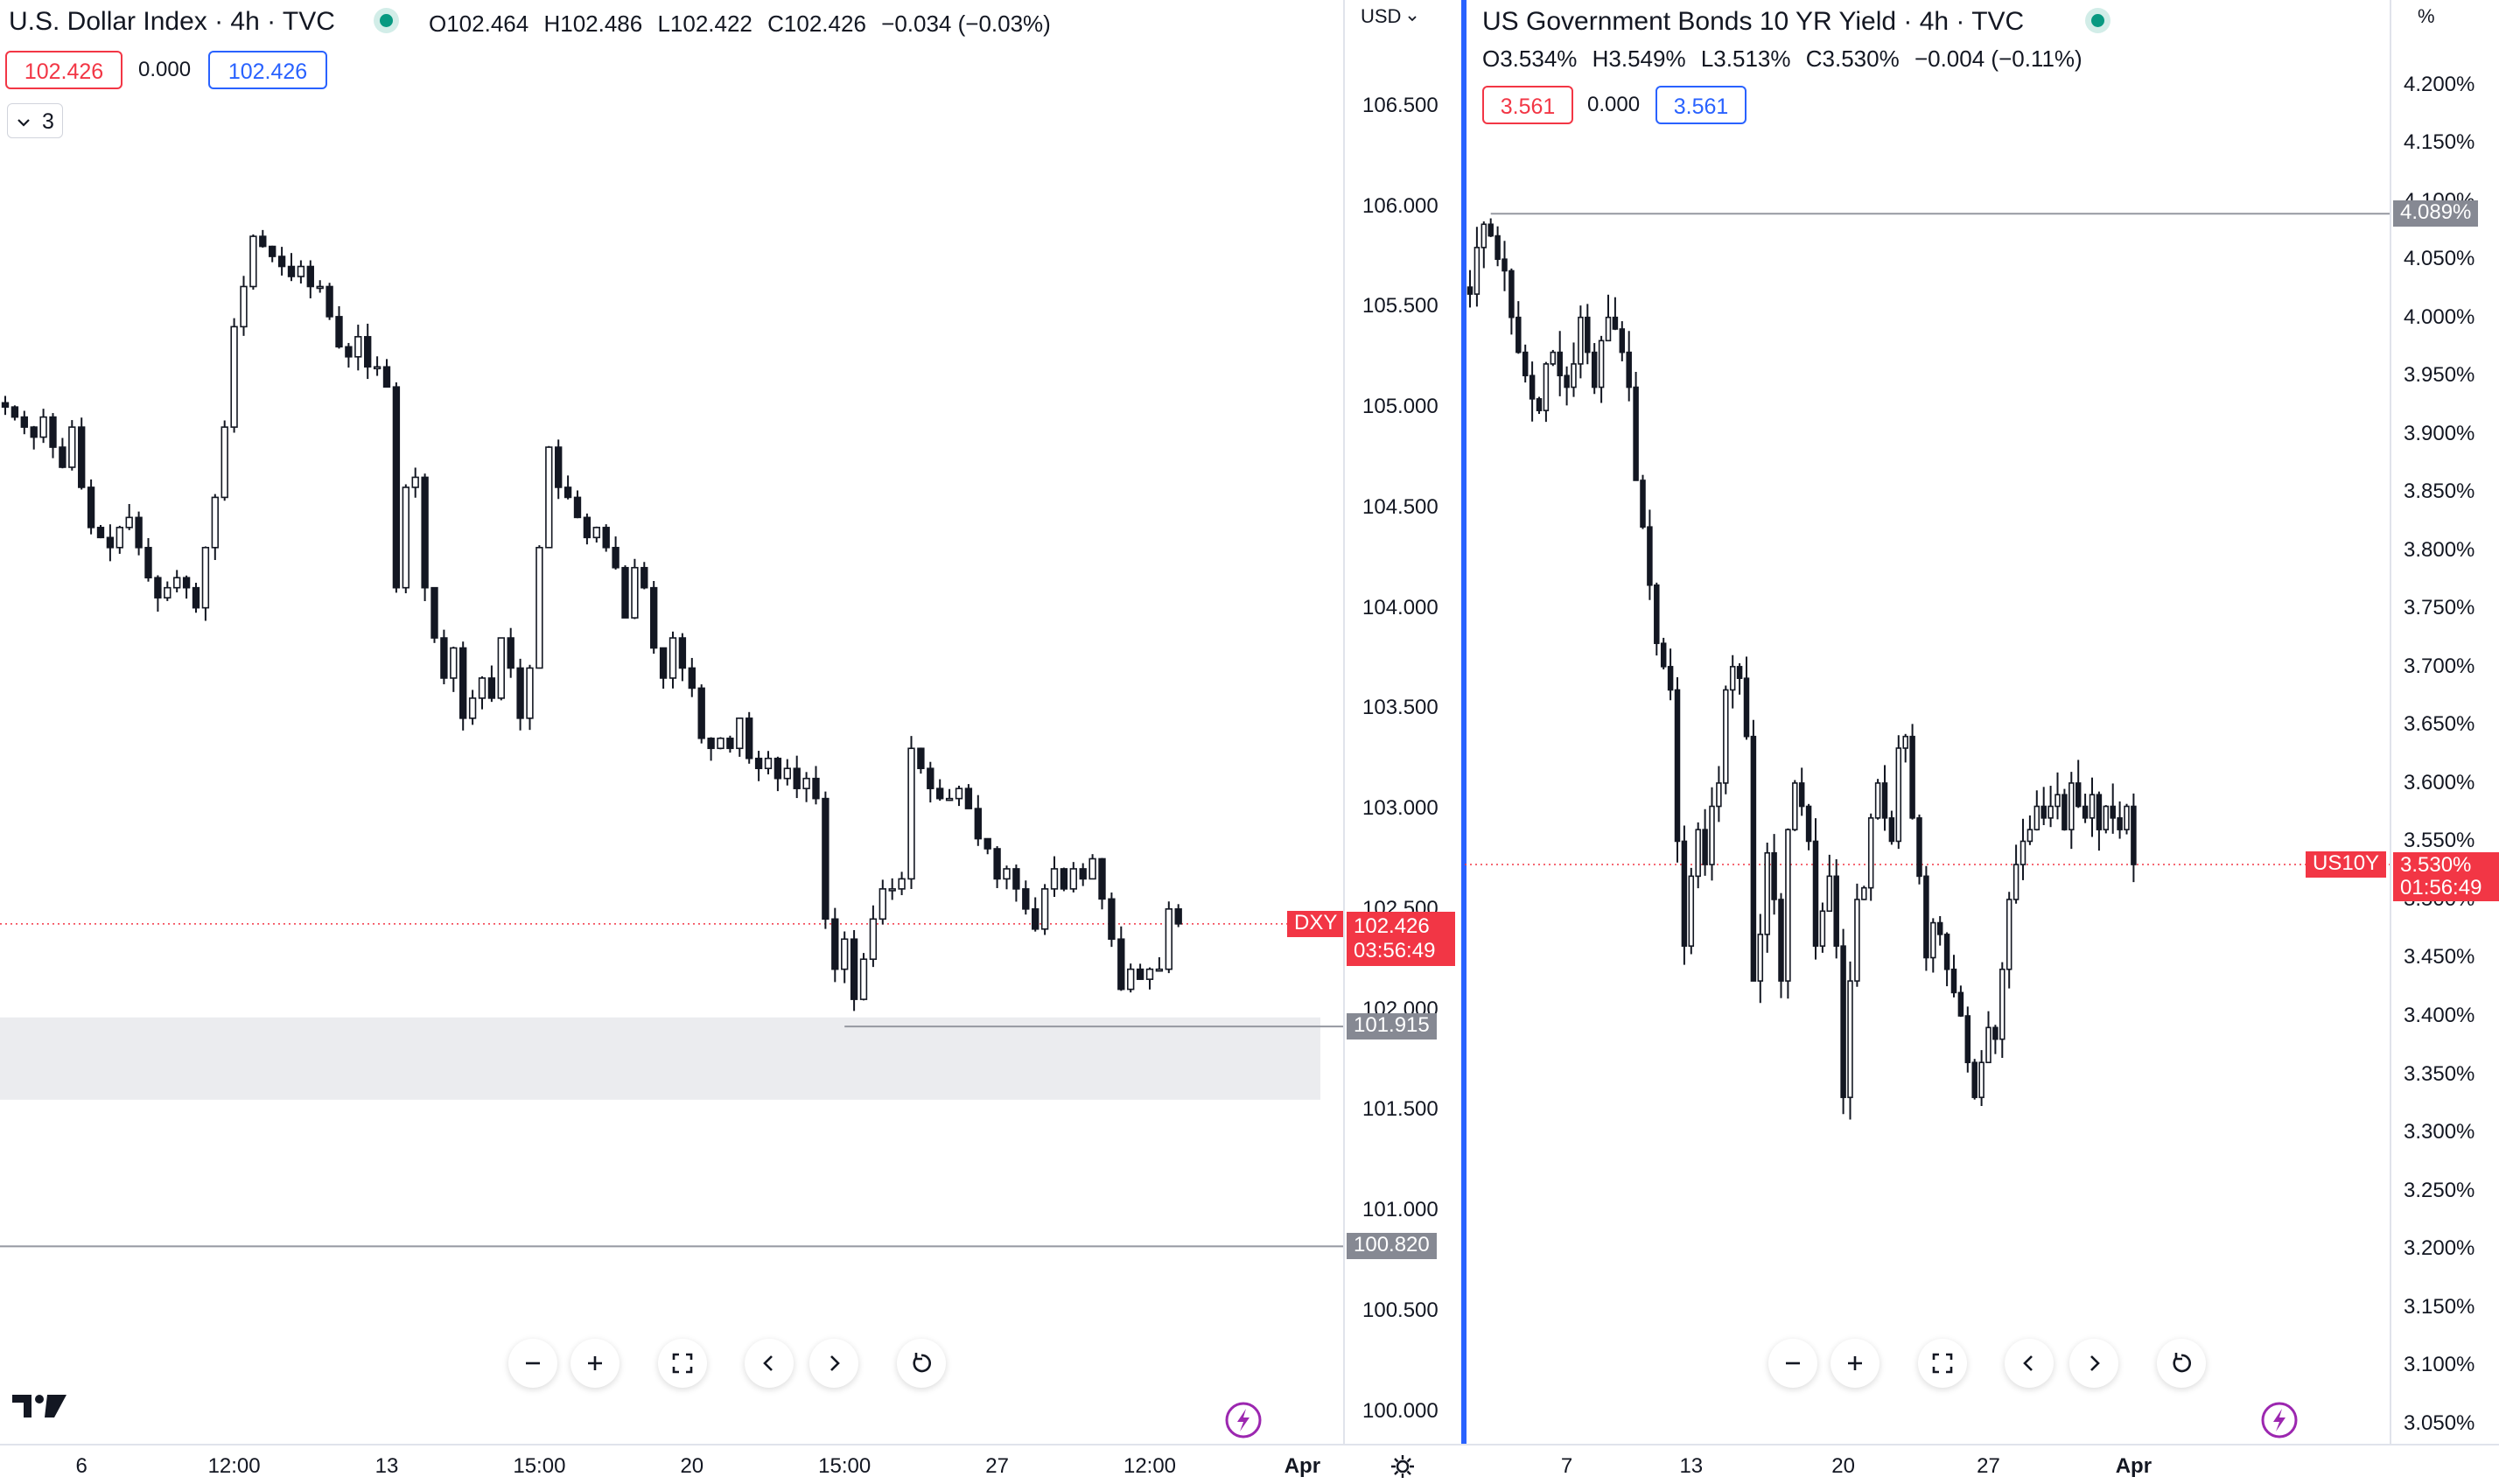 Image resolution: width=2499 pixels, height=1484 pixels. Describe the element at coordinates (267, 70) in the screenshot. I see `dxy-buy-button: 102.426` at that location.